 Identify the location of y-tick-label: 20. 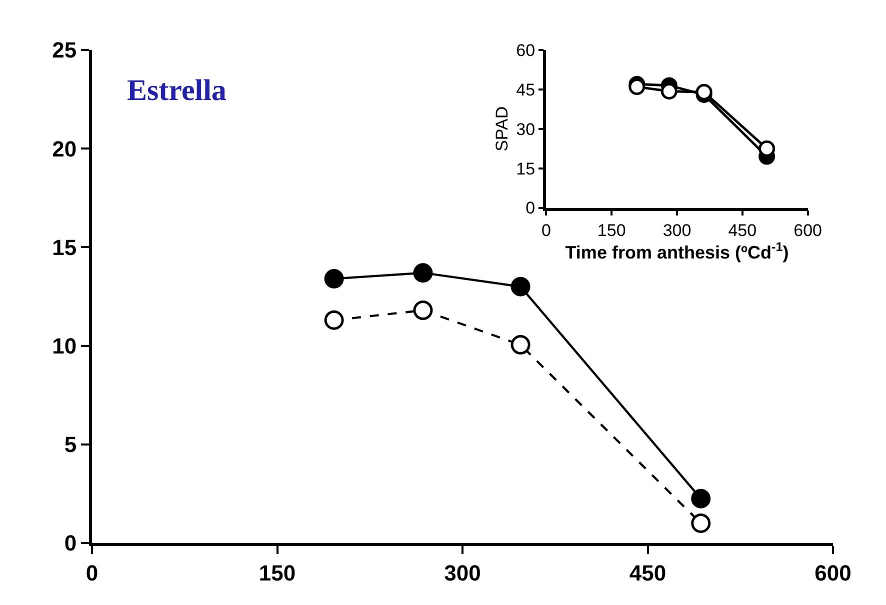
(64, 149).